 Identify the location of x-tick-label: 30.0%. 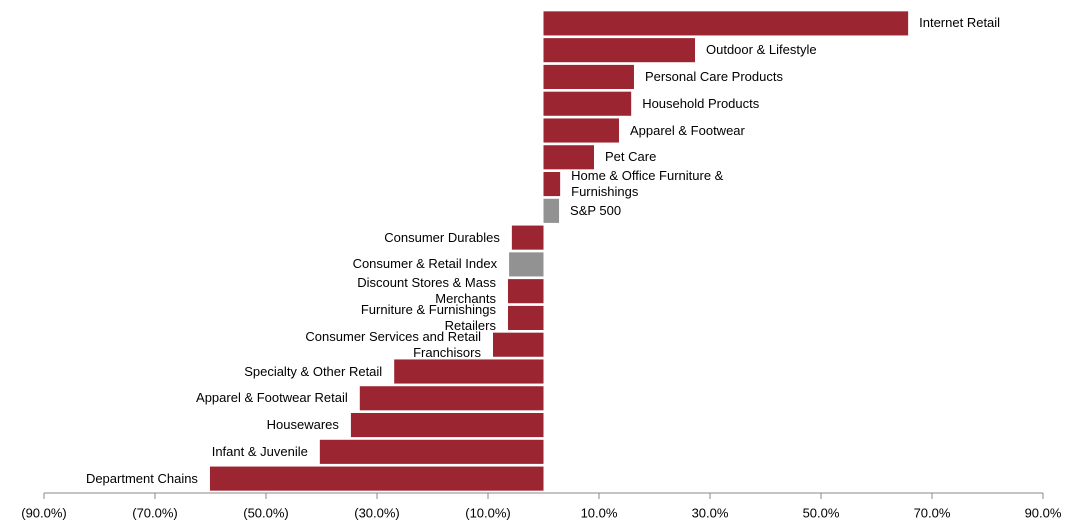
(710, 512).